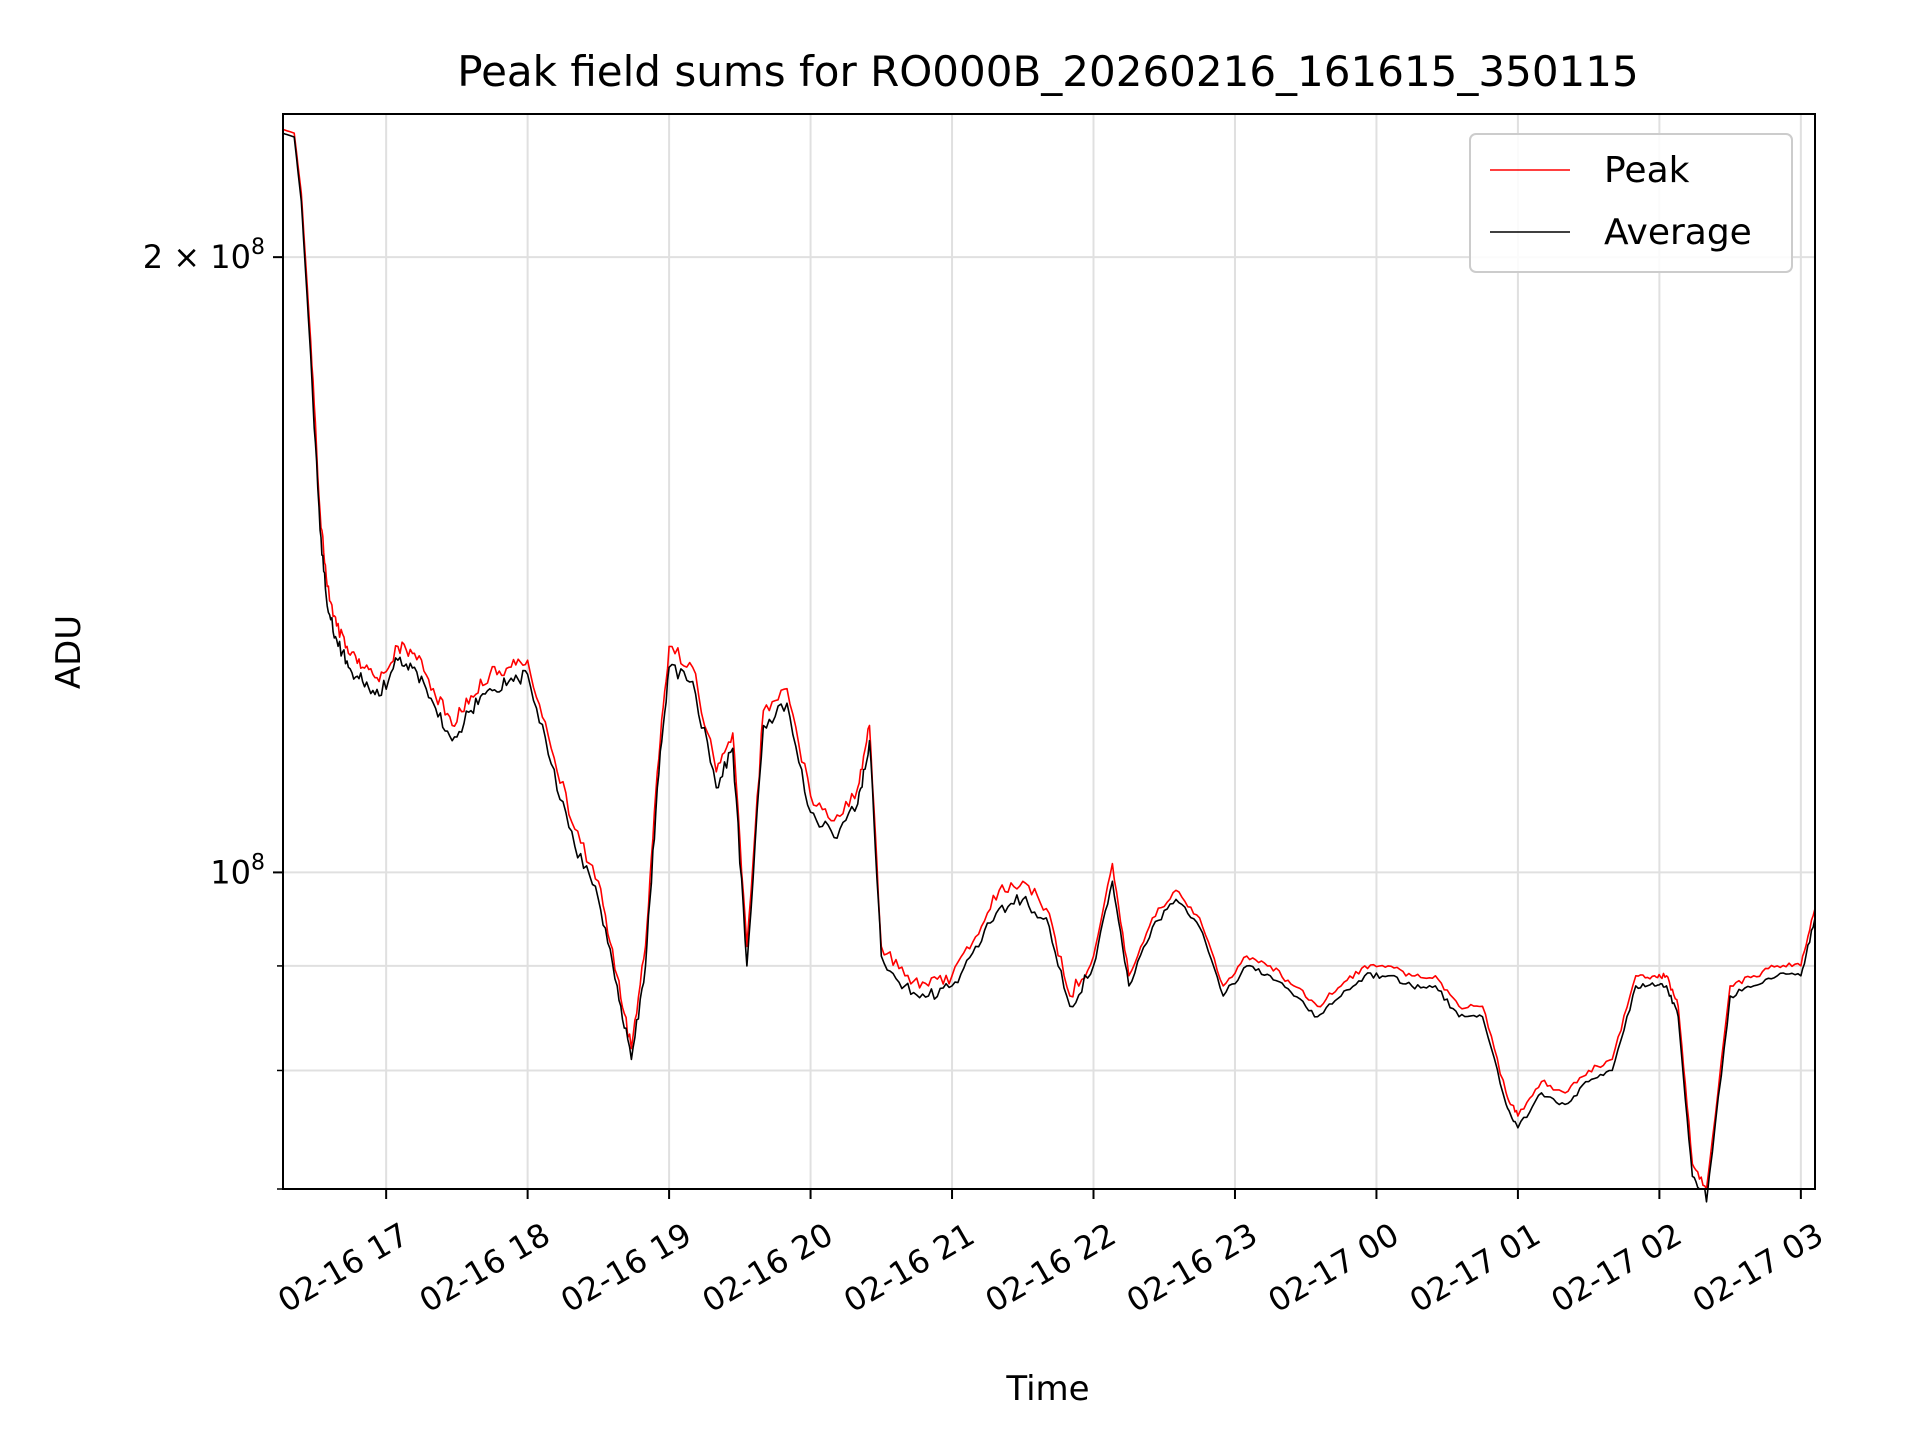 Image resolution: width=1920 pixels, height=1440 pixels. Describe the element at coordinates (1047, 1389) in the screenshot. I see `x-axis-label: Time` at that location.